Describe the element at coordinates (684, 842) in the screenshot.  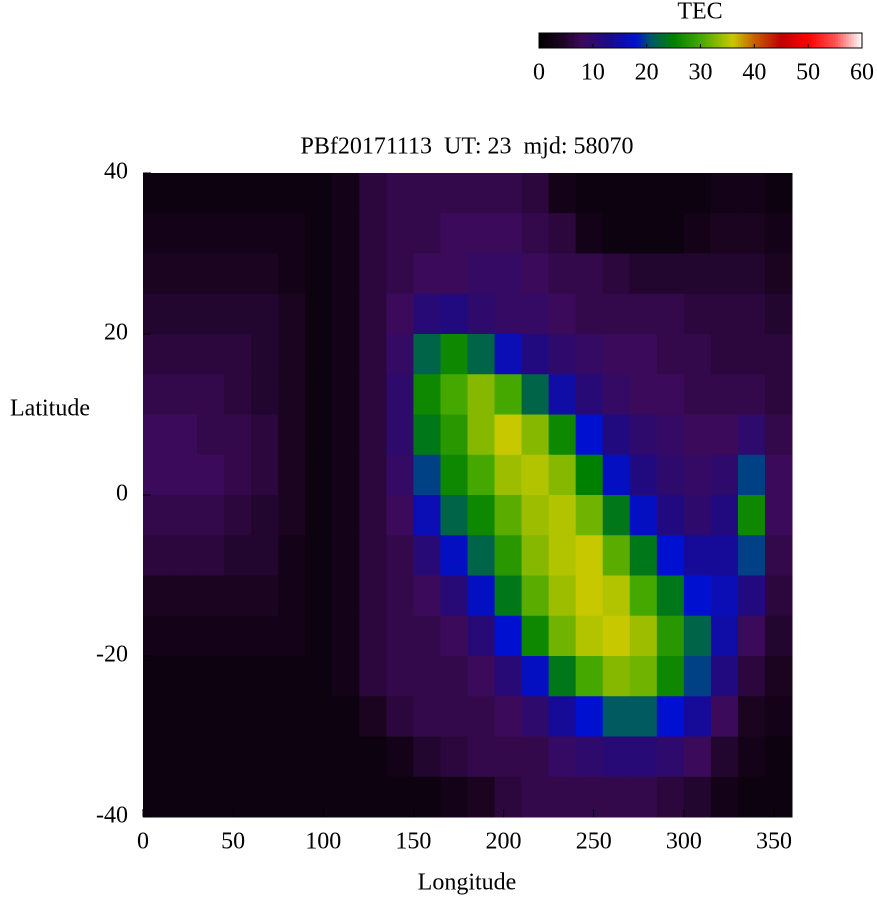
I see `x-tick-label: 300` at that location.